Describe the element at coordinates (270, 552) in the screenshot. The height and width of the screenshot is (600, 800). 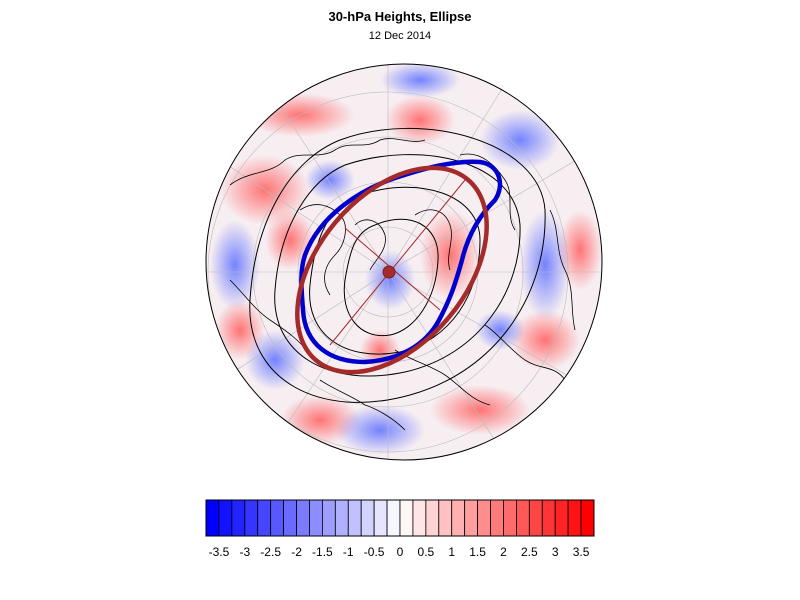
I see `colorbar-tick-label: -2.5` at that location.